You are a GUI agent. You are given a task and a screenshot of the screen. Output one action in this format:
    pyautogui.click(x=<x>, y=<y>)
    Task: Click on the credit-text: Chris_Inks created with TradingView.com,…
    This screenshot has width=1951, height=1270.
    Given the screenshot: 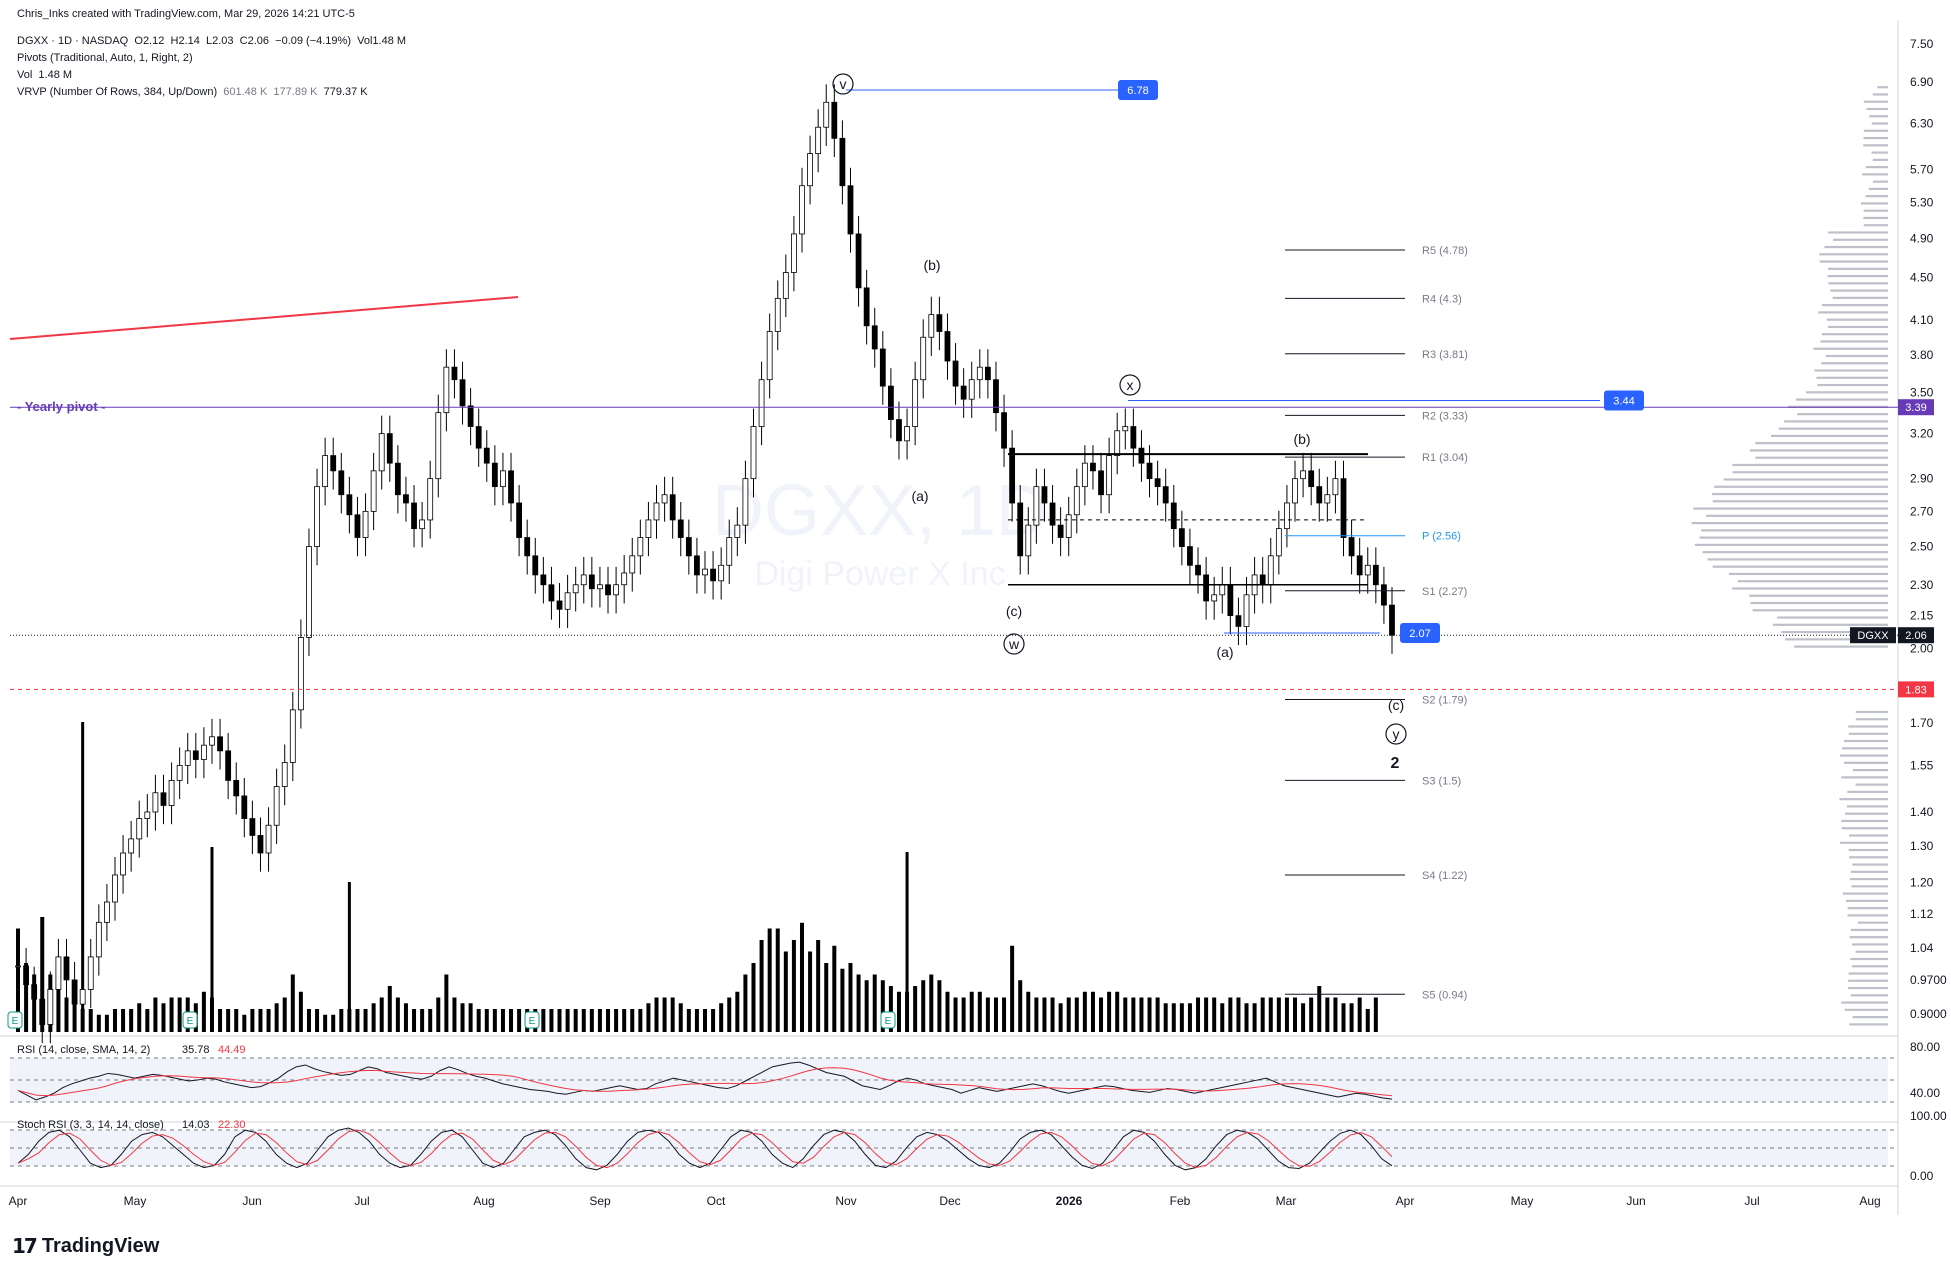 What is the action you would take?
    pyautogui.click(x=186, y=14)
    